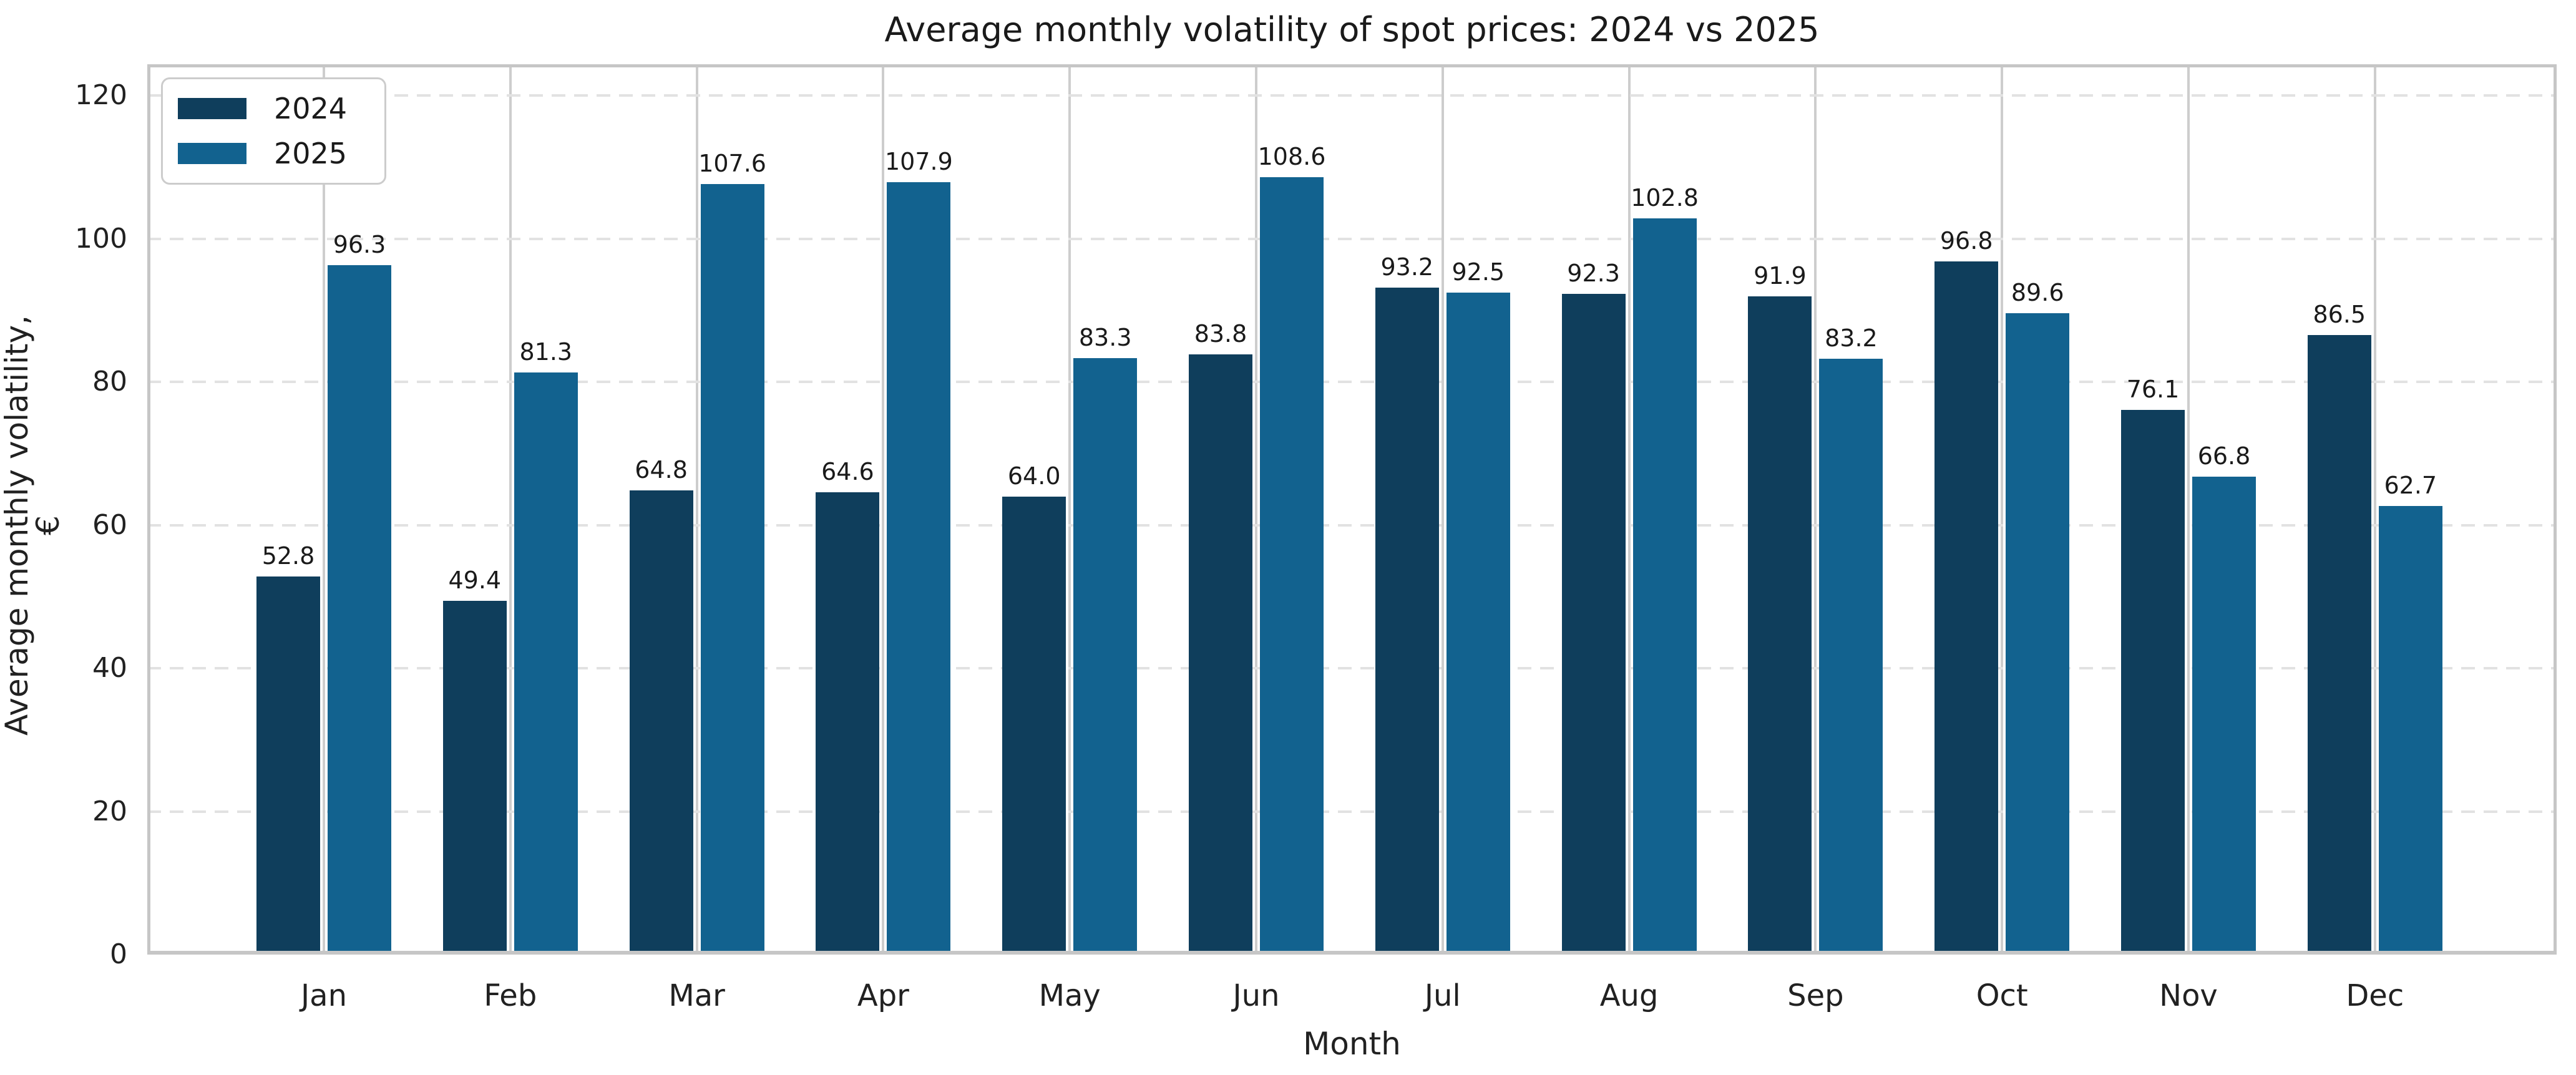  Describe the element at coordinates (475, 581) in the screenshot. I see `bar-label-2024-Feb: 49.4` at that location.